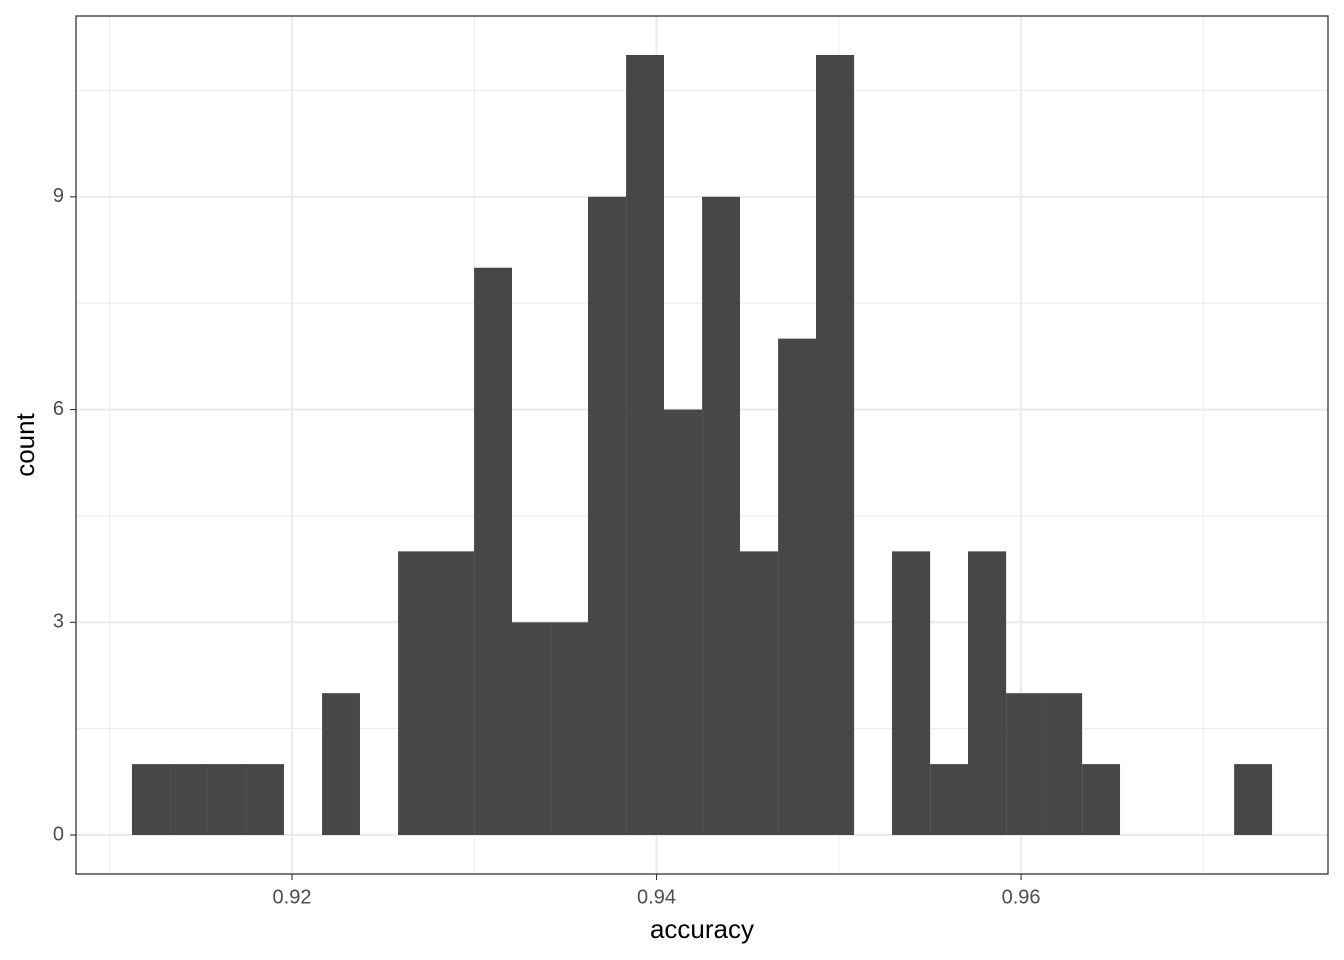 The width and height of the screenshot is (1344, 960). I want to click on y-tick-label: 3, so click(58, 622).